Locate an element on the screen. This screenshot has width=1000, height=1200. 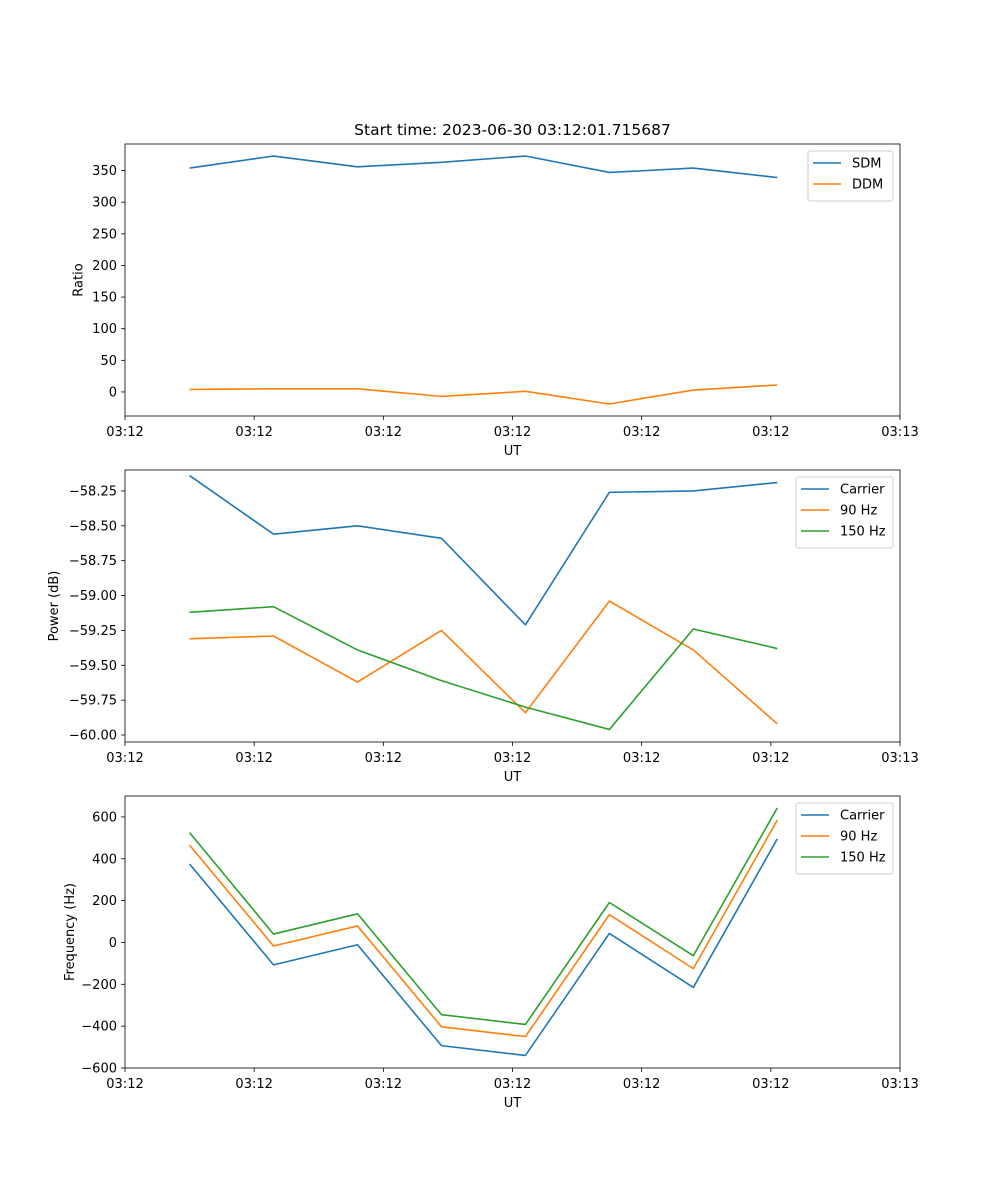
chart-2-x-axis-label: UT is located at coordinates (513, 777).